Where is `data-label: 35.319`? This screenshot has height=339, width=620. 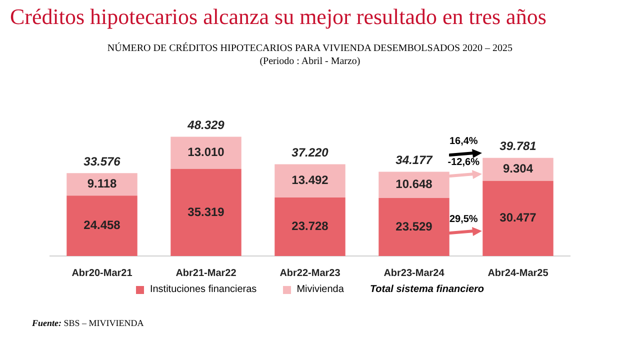 data-label: 35.319 is located at coordinates (206, 211).